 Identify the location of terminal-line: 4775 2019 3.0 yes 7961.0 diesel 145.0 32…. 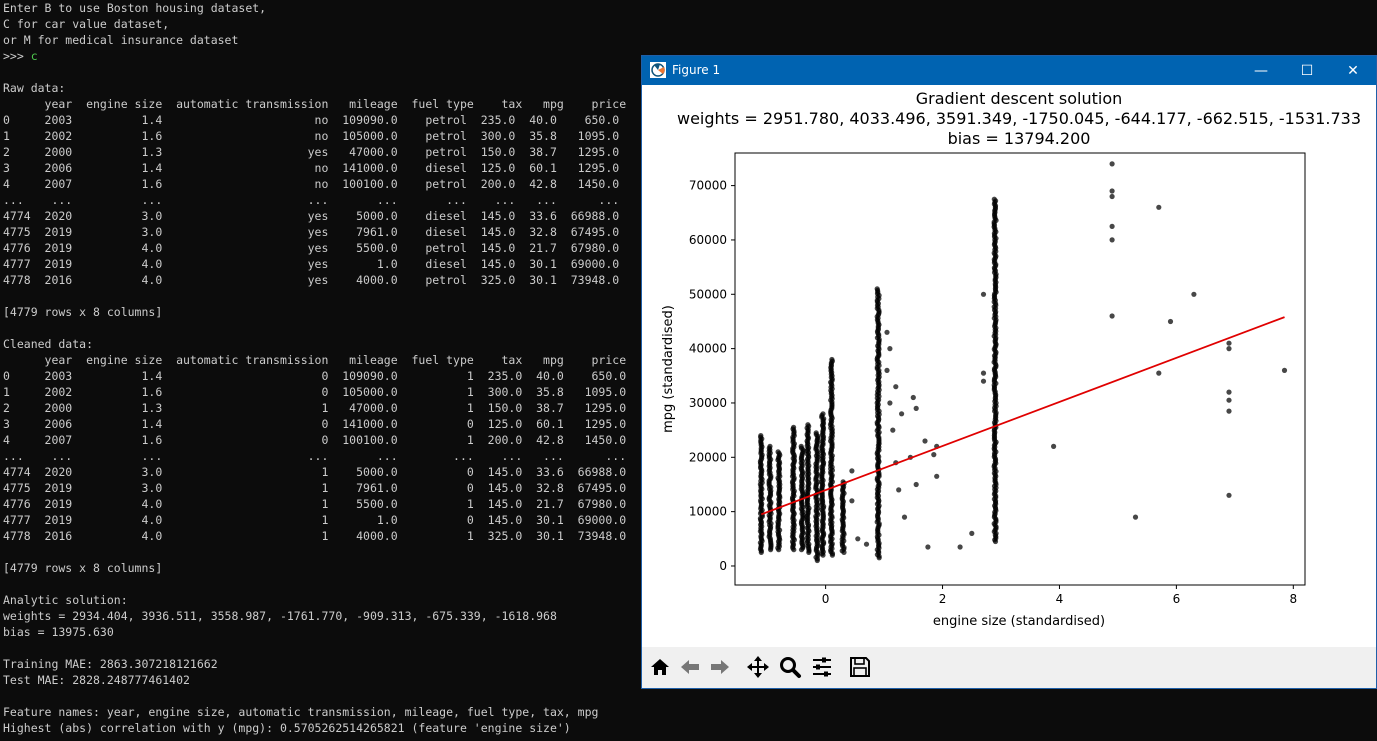
(311, 232).